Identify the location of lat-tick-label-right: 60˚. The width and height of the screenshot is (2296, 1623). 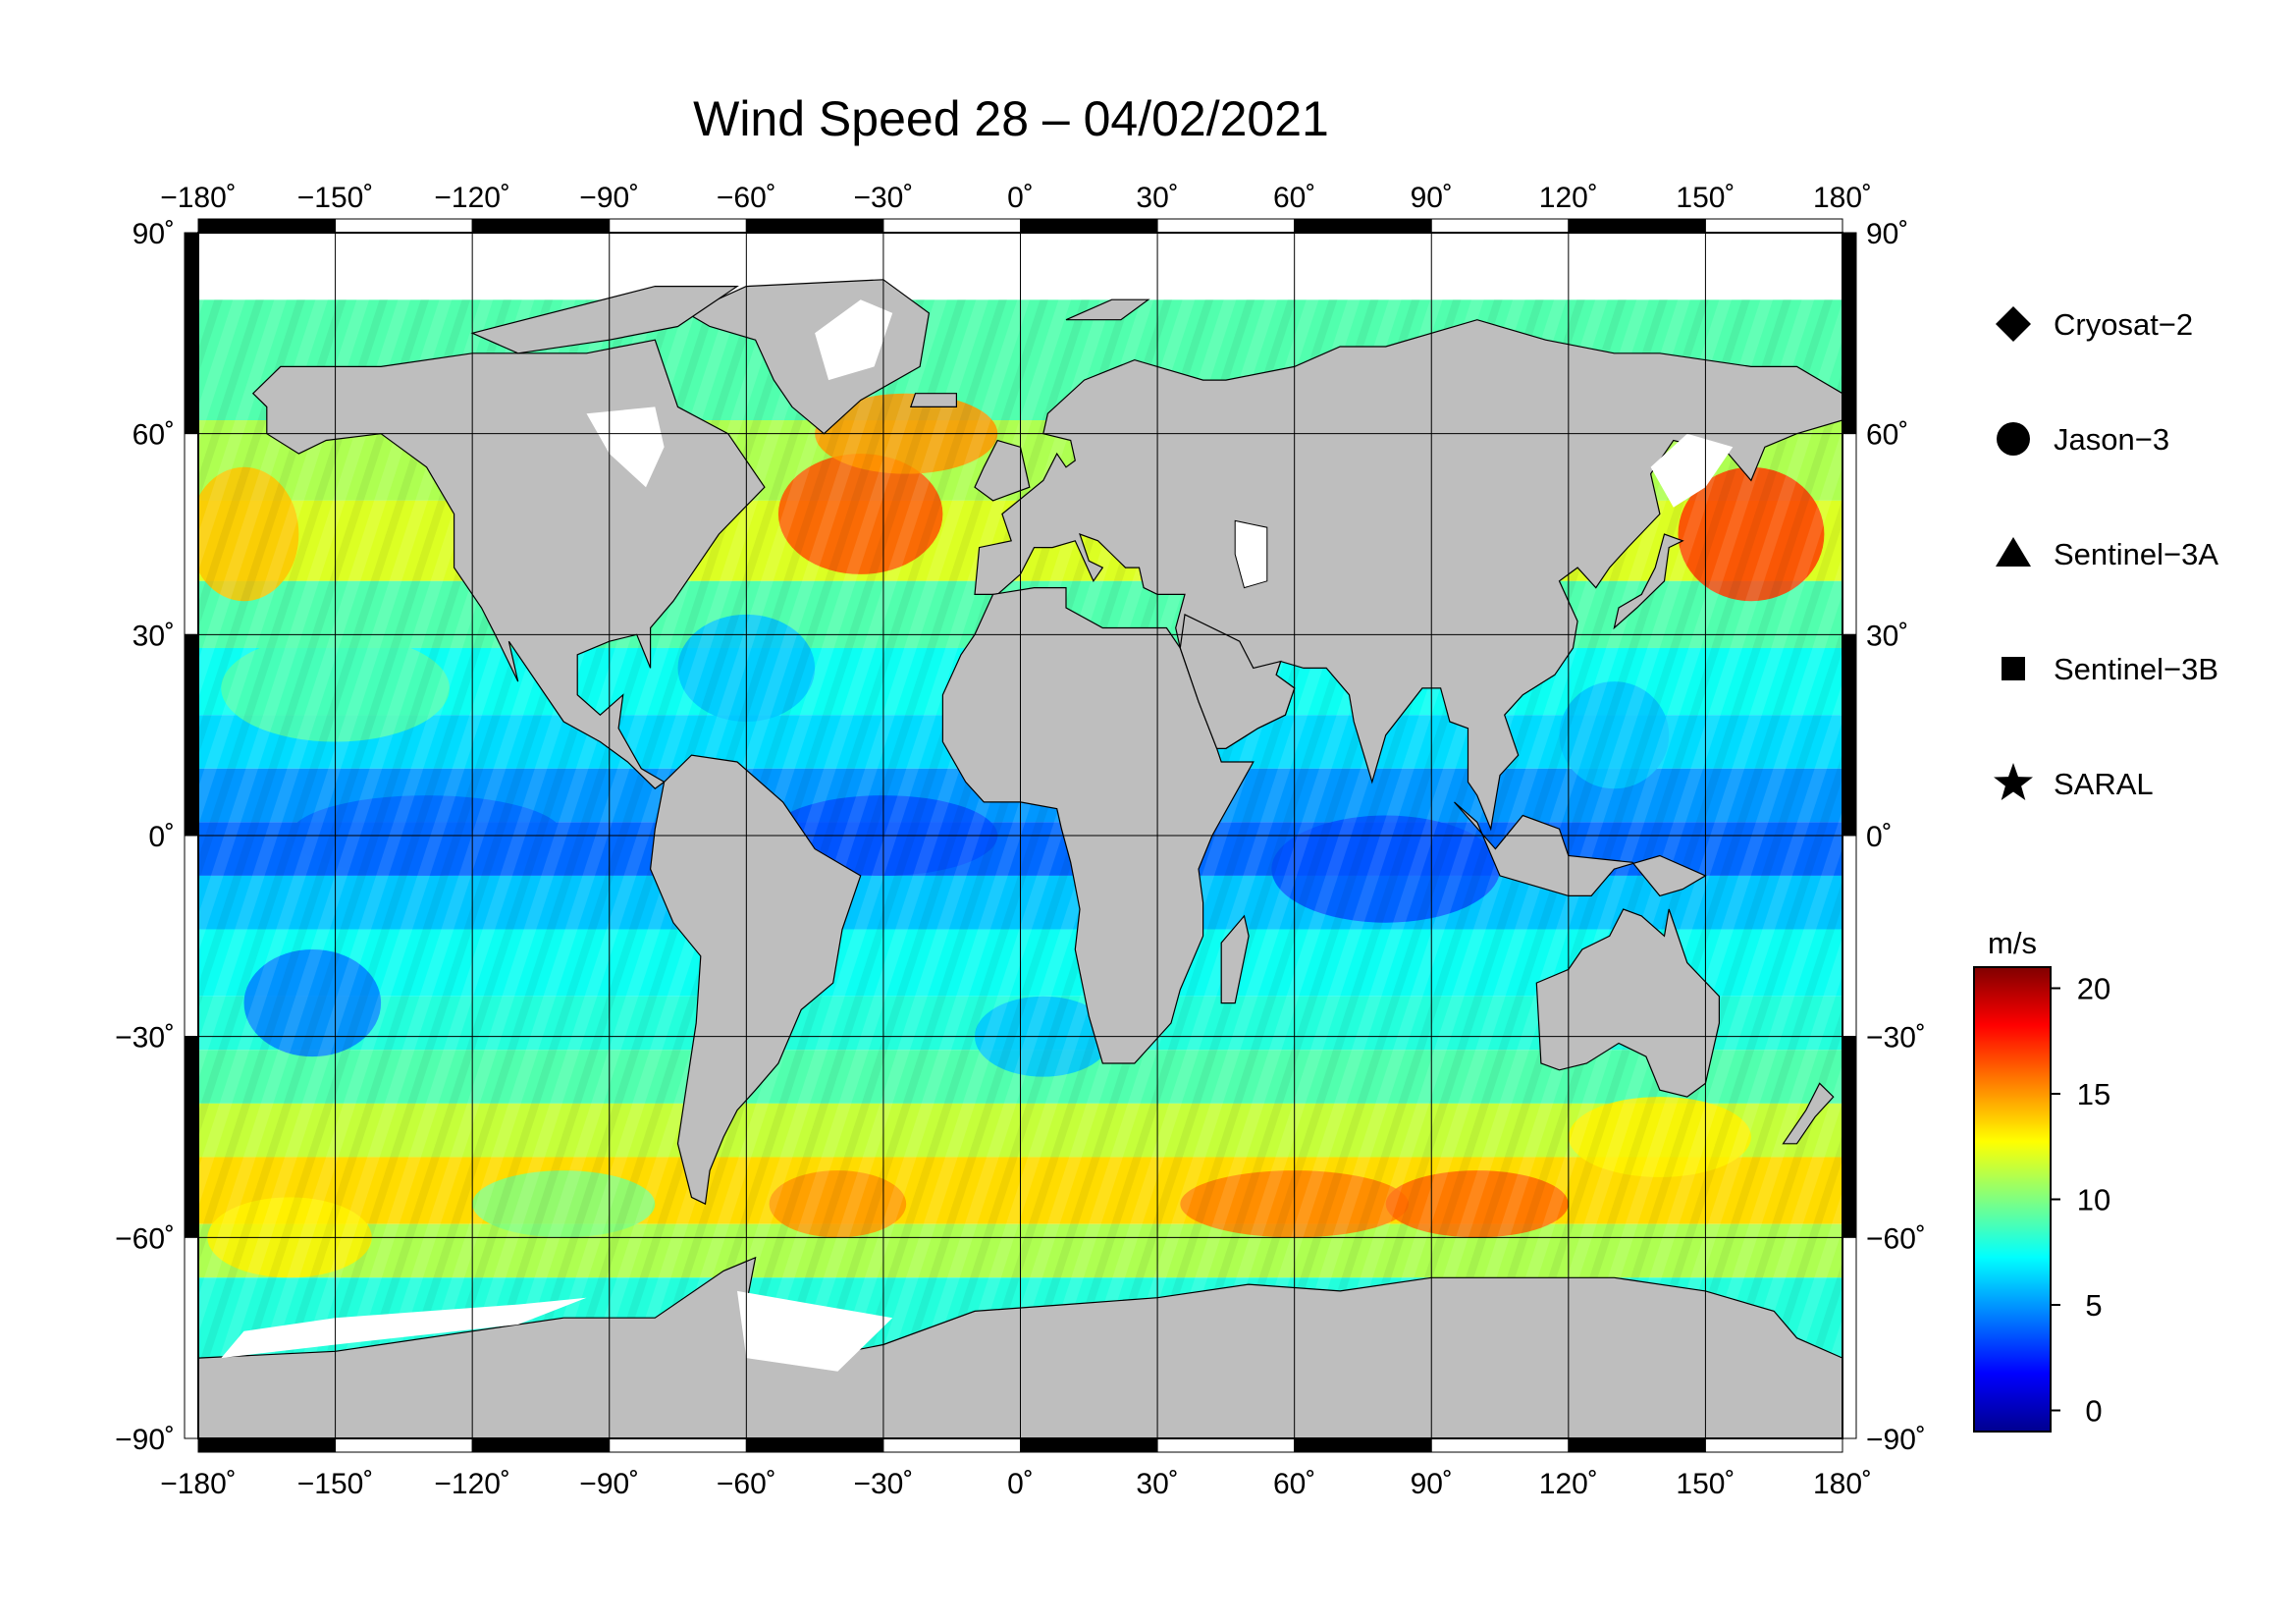
(1887, 436).